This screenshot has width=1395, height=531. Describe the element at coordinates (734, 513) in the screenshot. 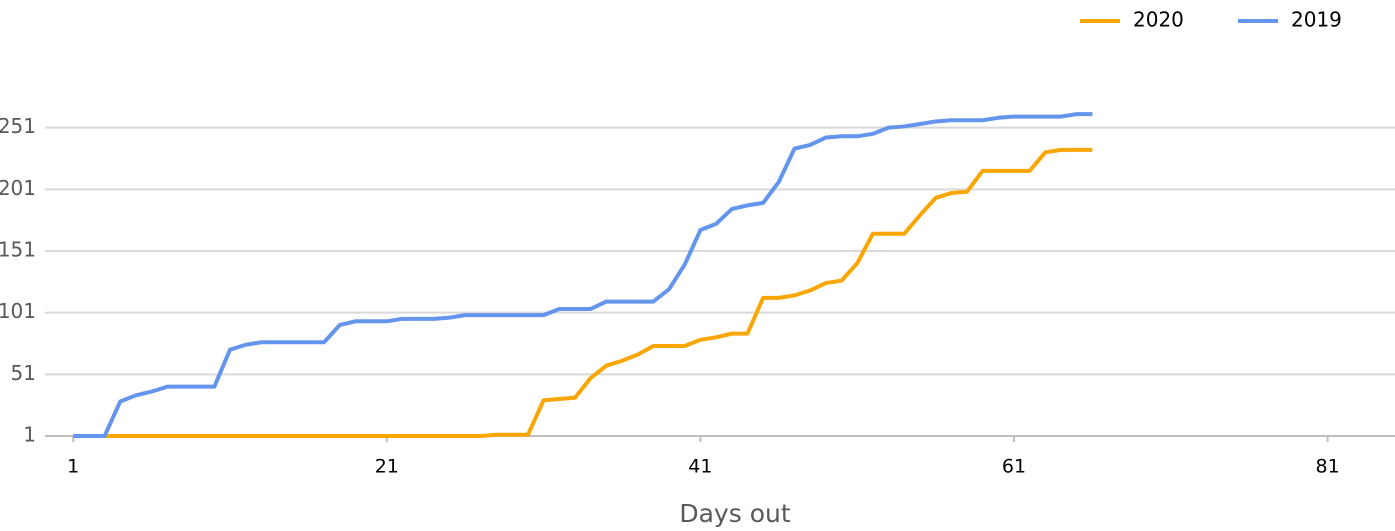

I see `x-axis-label: Days out` at that location.